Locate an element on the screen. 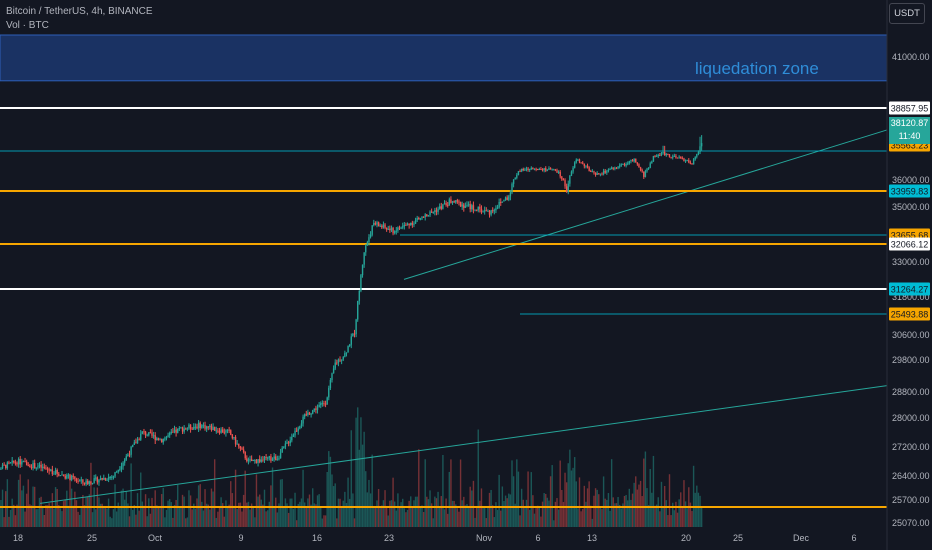 Image resolution: width=932 pixels, height=550 pixels. currency-button: USDT is located at coordinates (907, 13).